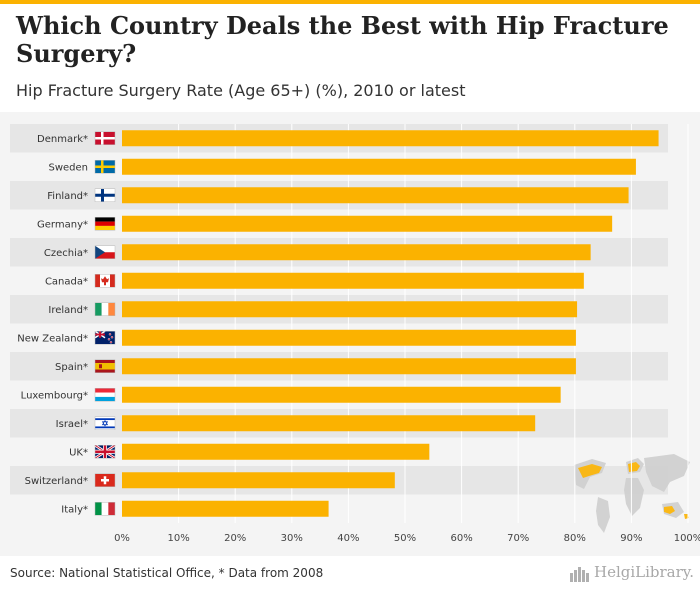 This screenshot has height=596, width=700. Describe the element at coordinates (105, 395) in the screenshot. I see `luxembourg-flag-icon` at that location.